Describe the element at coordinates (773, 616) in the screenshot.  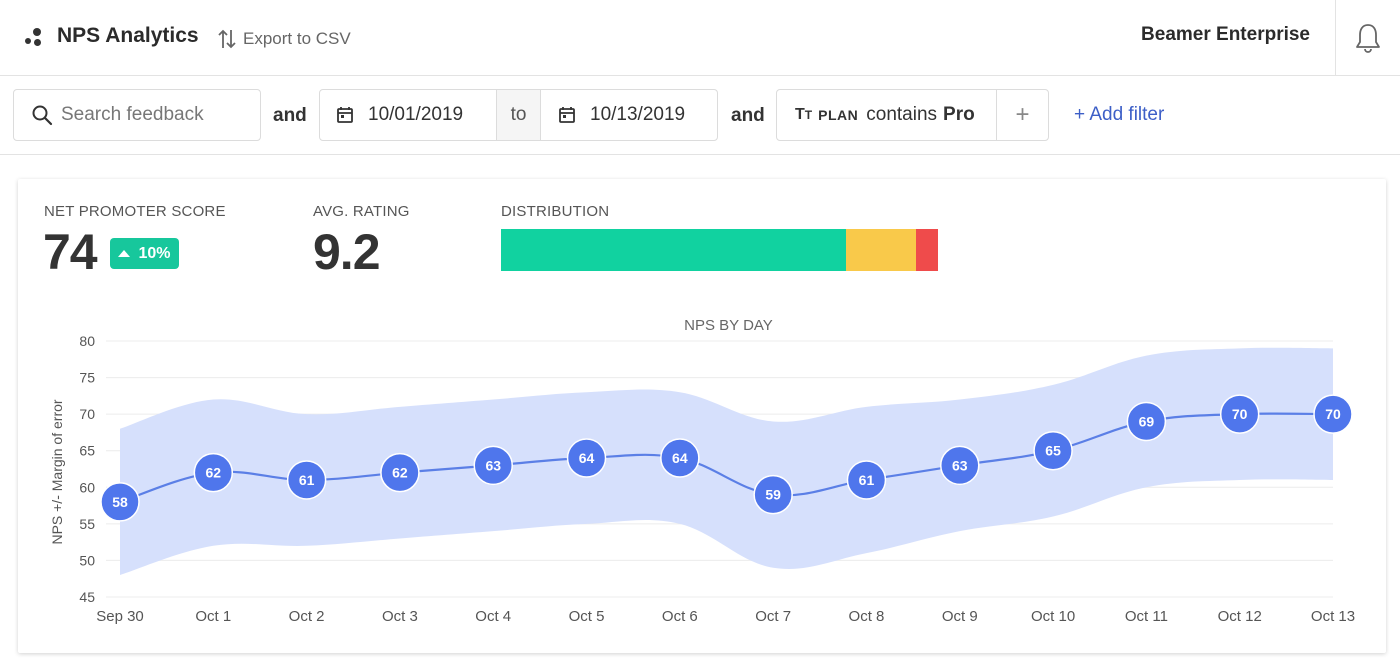
I see `x-tick-label: Oct 7` at that location.